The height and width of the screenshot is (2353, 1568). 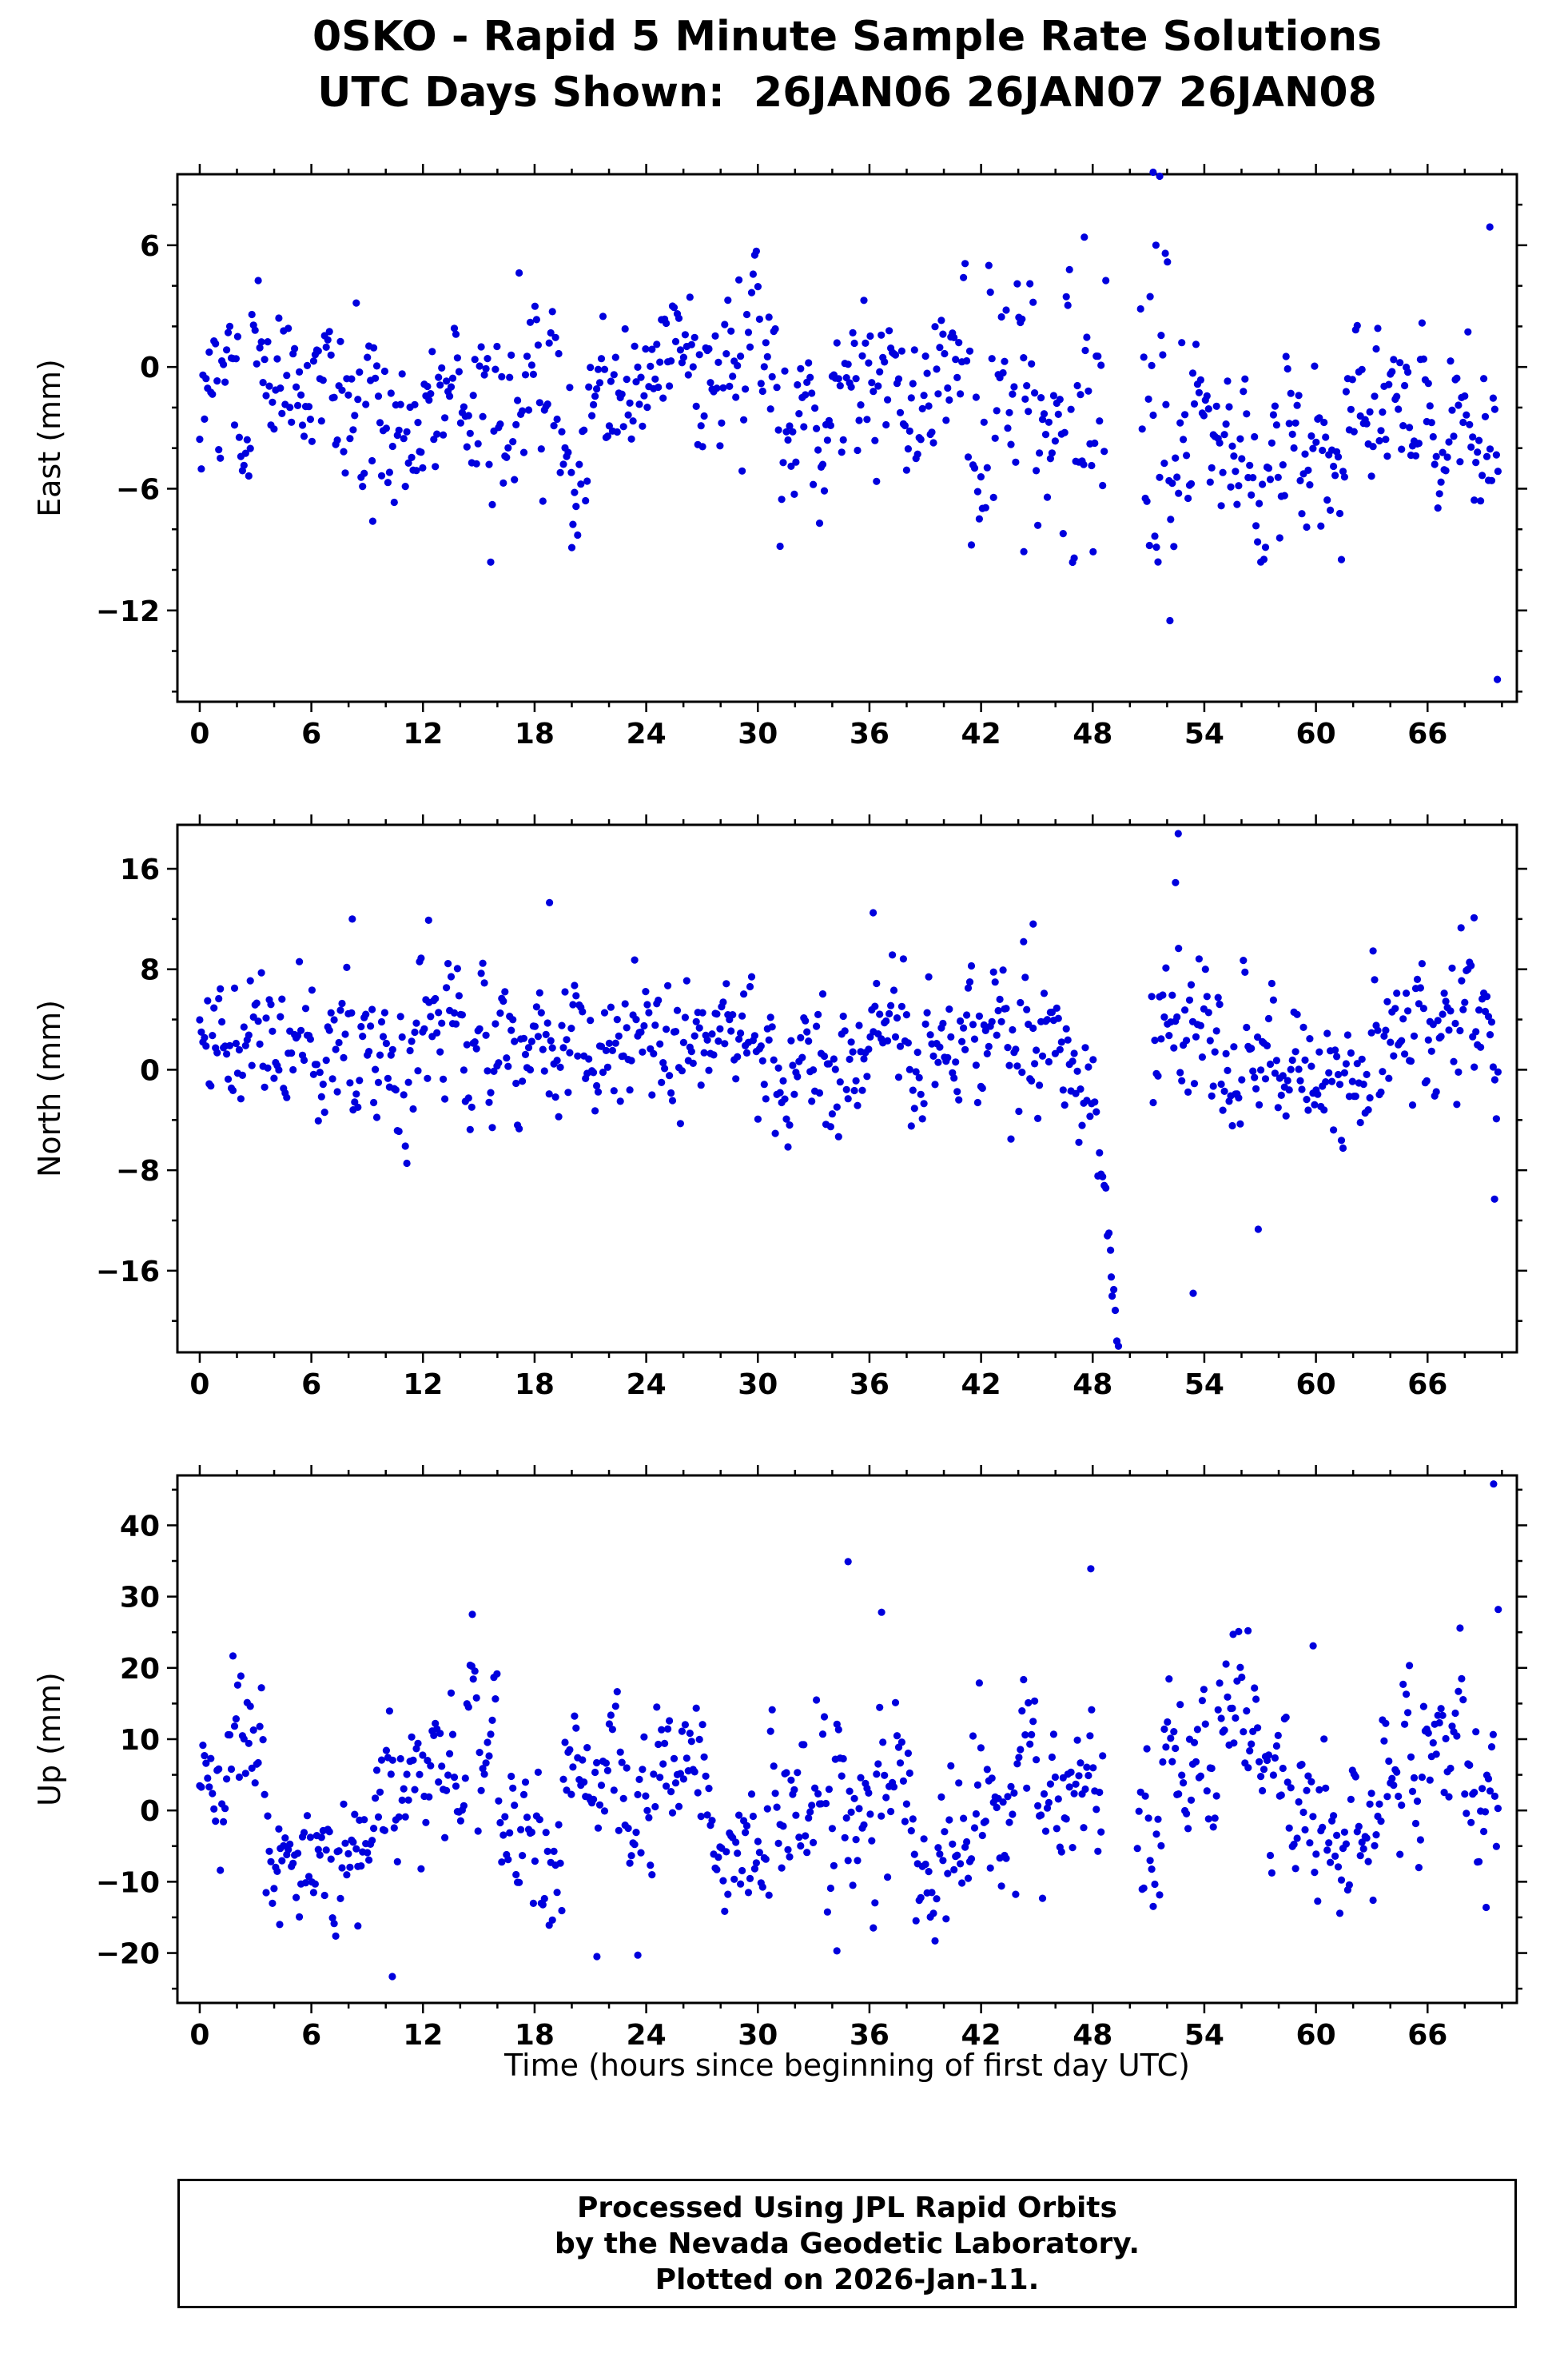 I want to click on x-tick-label: 42, so click(x=981, y=2035).